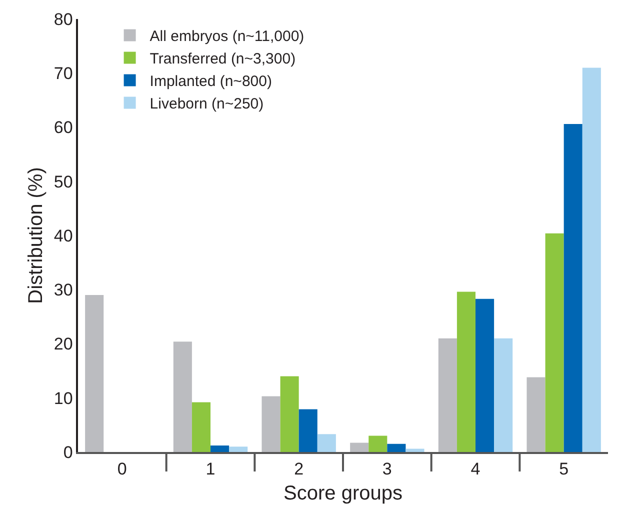  What do you see at coordinates (227, 37) in the screenshot?
I see `legend-label: All embryos (n~11,000)` at bounding box center [227, 37].